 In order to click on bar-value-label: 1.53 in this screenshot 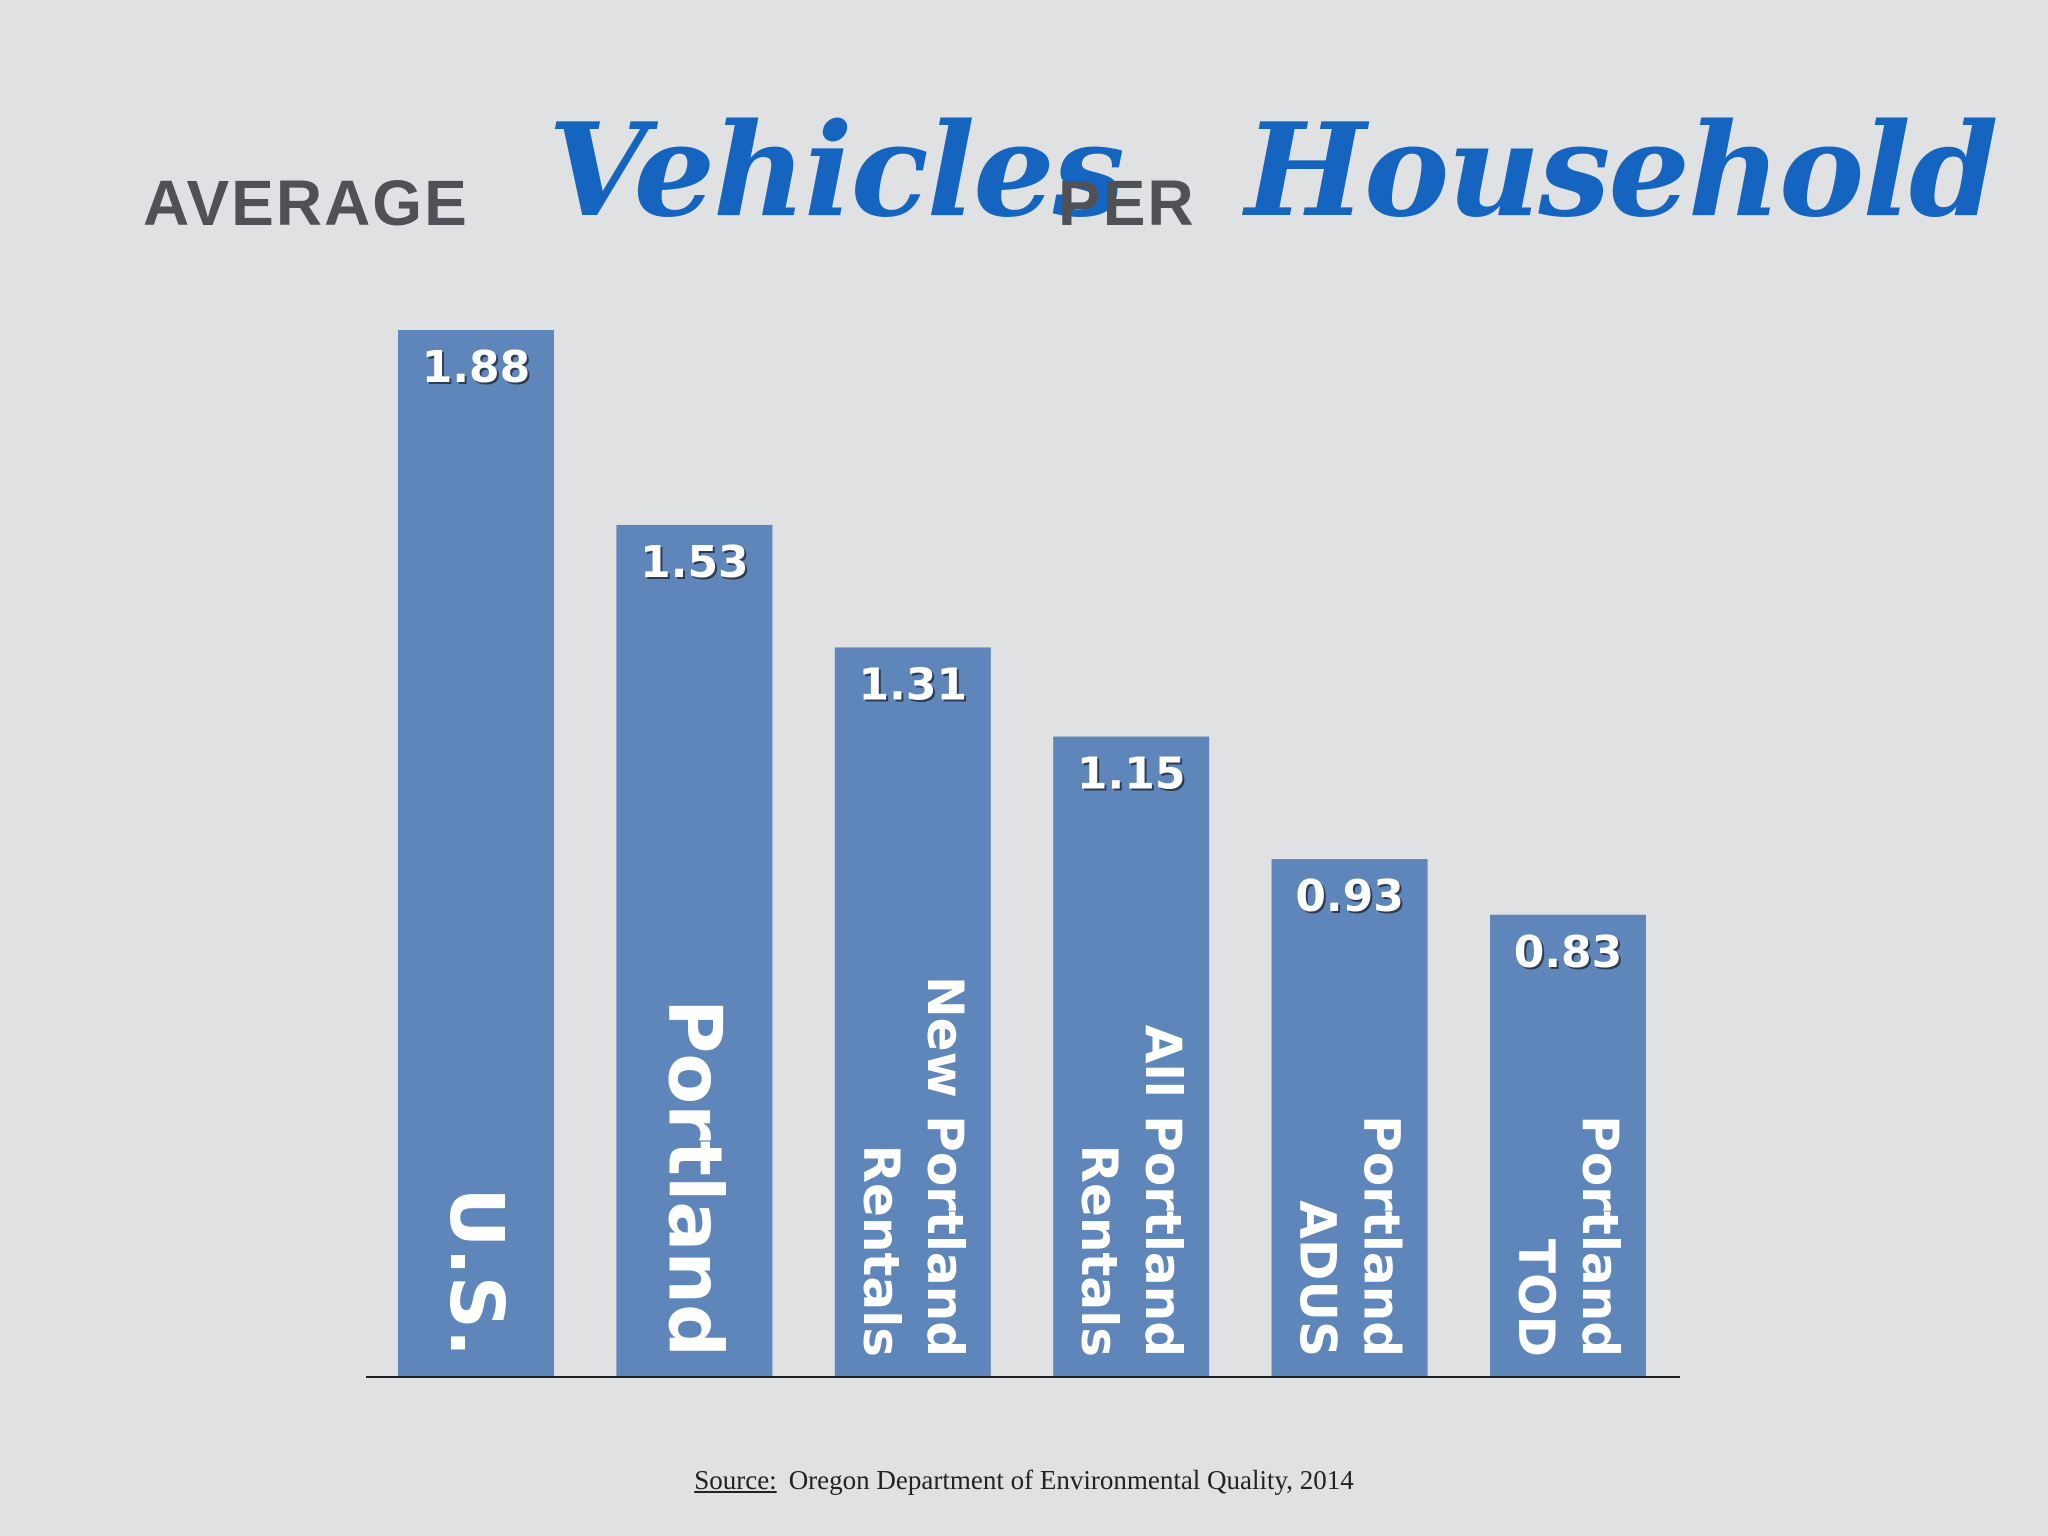, I will do `click(694, 562)`.